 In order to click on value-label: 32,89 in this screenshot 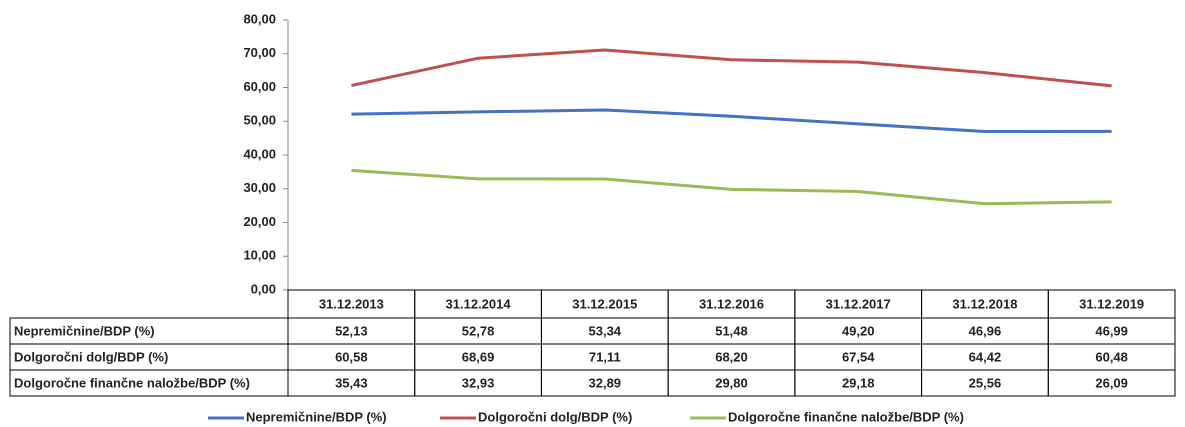, I will do `click(605, 382)`.